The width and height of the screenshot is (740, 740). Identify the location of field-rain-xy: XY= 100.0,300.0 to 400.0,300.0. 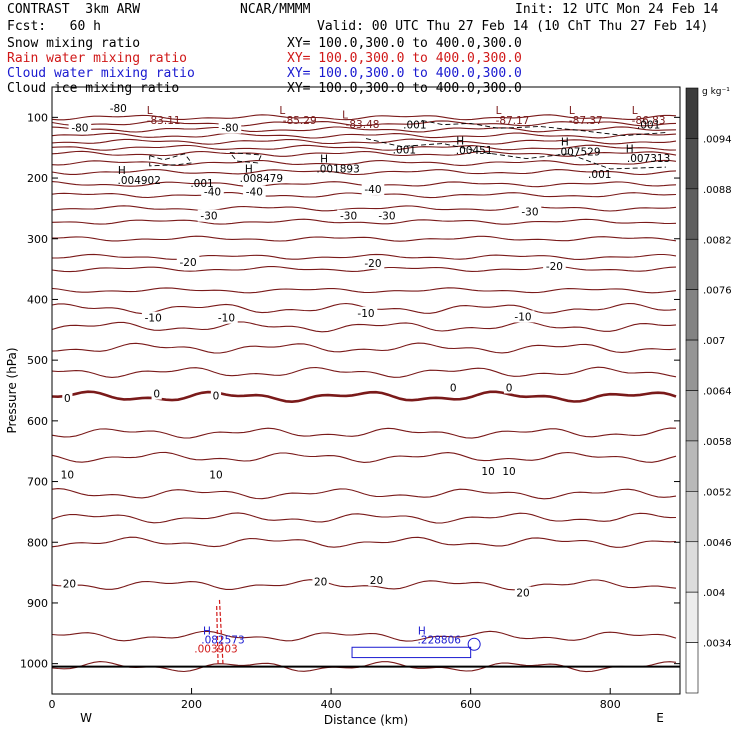
(404, 58).